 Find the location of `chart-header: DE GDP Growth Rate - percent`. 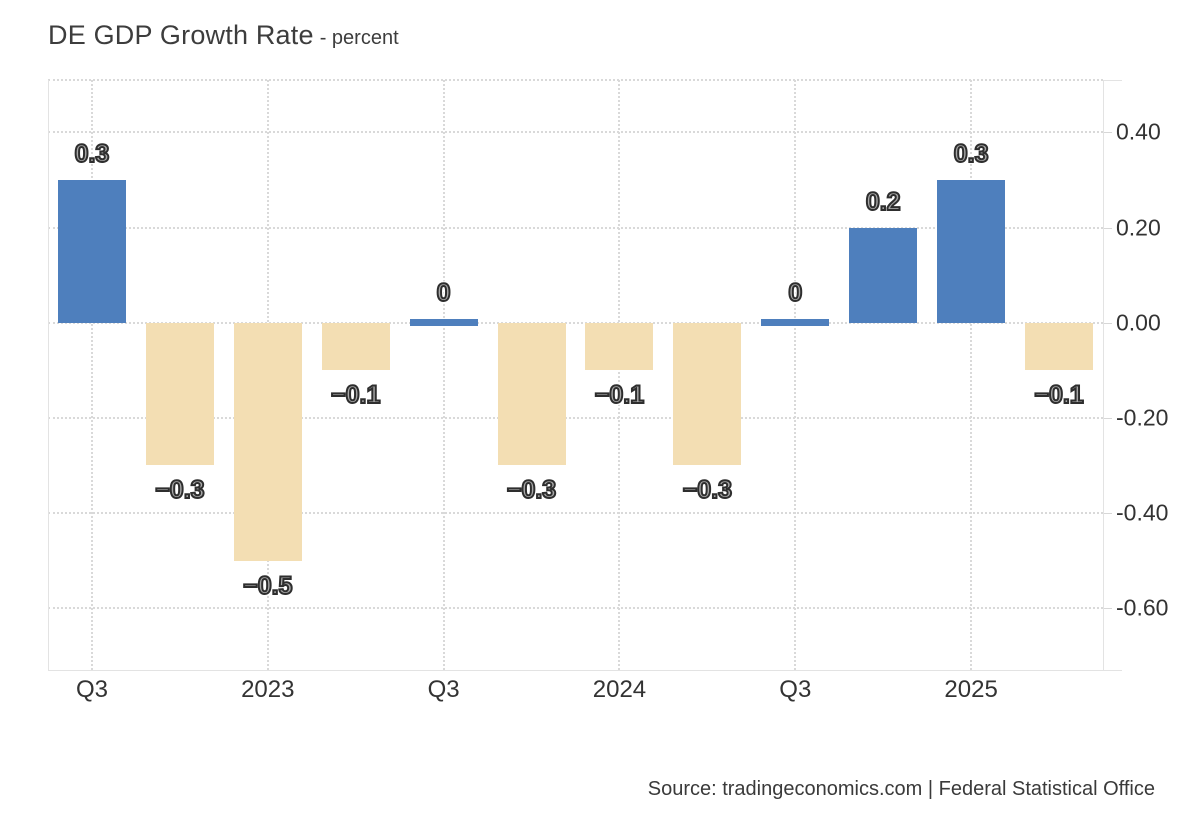

chart-header: DE GDP Growth Rate - percent is located at coordinates (223, 35).